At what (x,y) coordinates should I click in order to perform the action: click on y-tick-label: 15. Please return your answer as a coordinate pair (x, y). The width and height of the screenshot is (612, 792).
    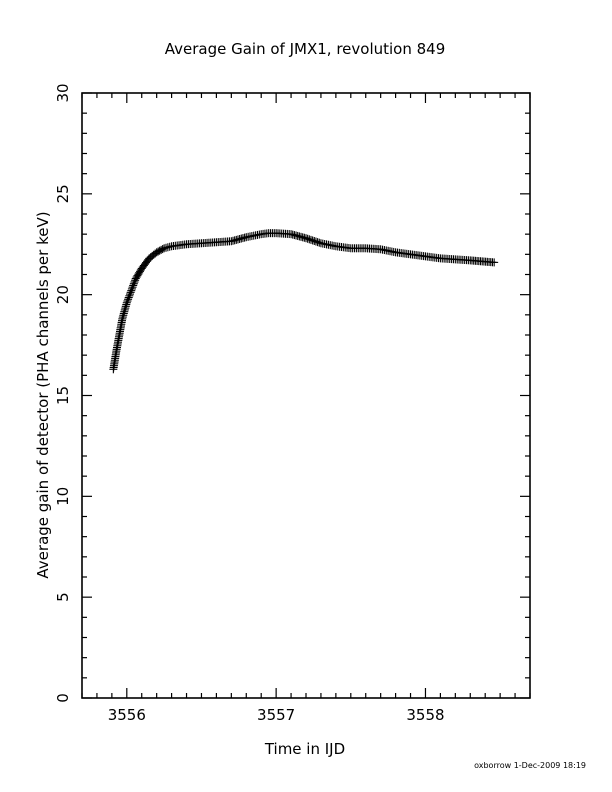
    Looking at the image, I should click on (63, 395).